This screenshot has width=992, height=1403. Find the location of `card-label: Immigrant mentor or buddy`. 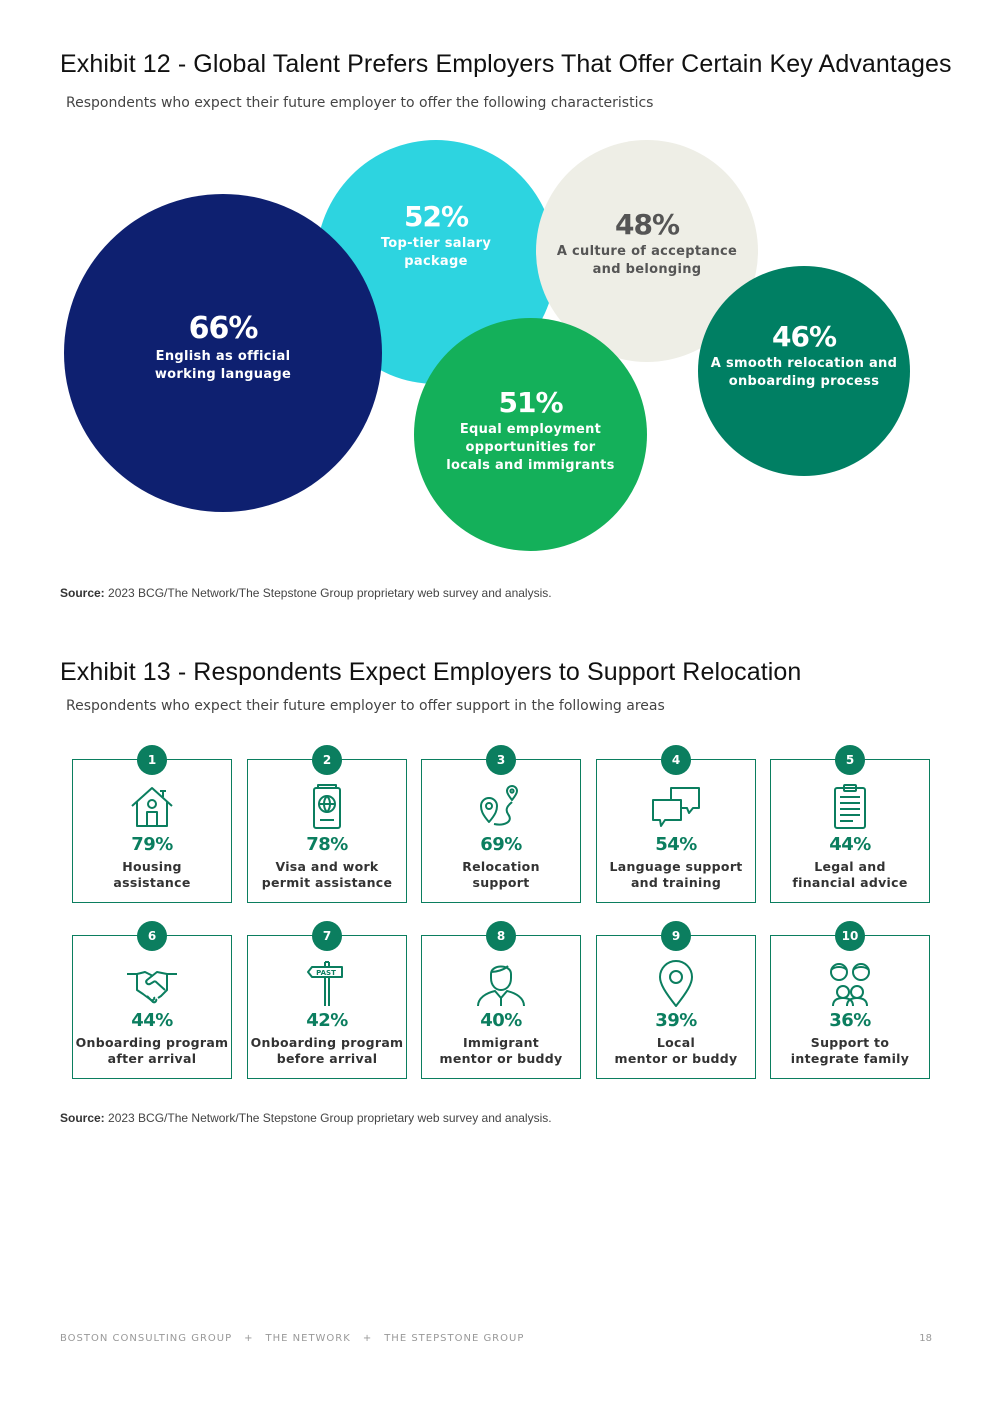

card-label: Immigrant mentor or buddy is located at coordinates (501, 1050).